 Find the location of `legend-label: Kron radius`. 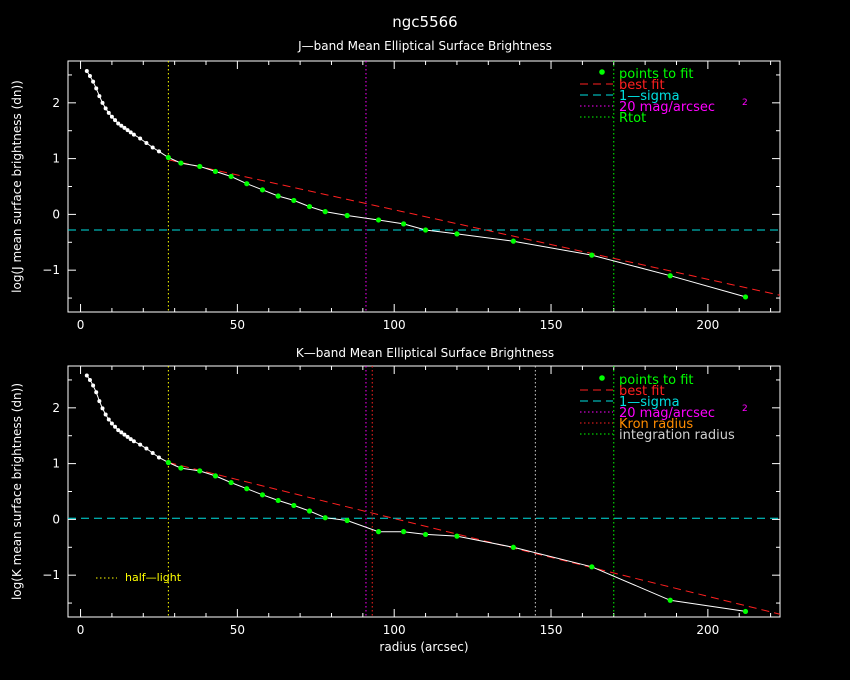

legend-label: Kron radius is located at coordinates (656, 424).